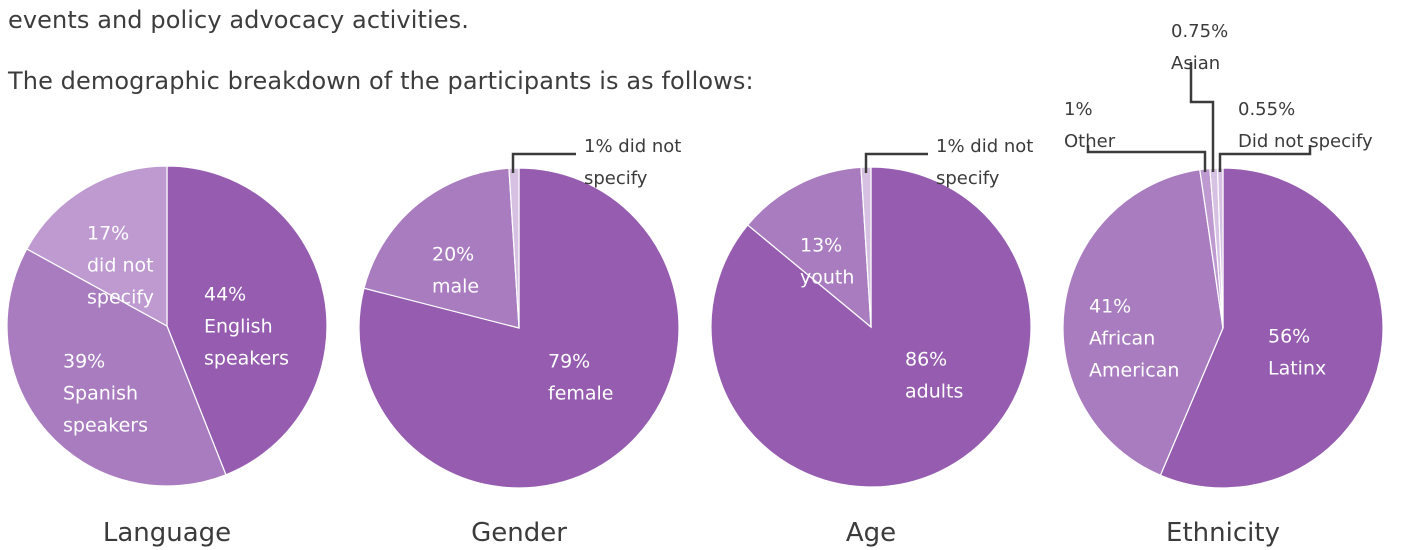 The width and height of the screenshot is (1402, 550). Describe the element at coordinates (1199, 31) in the screenshot. I see `slice-label-line: 0.75%` at that location.